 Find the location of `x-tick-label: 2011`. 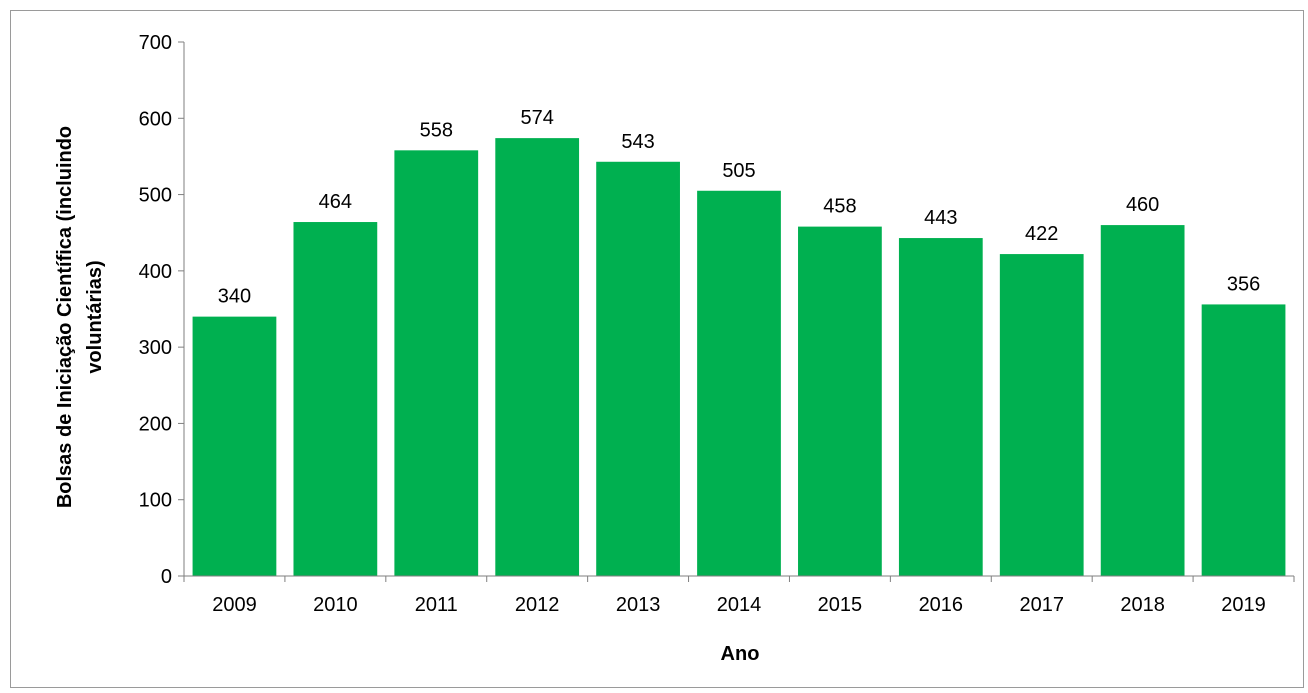

x-tick-label: 2011 is located at coordinates (436, 605).